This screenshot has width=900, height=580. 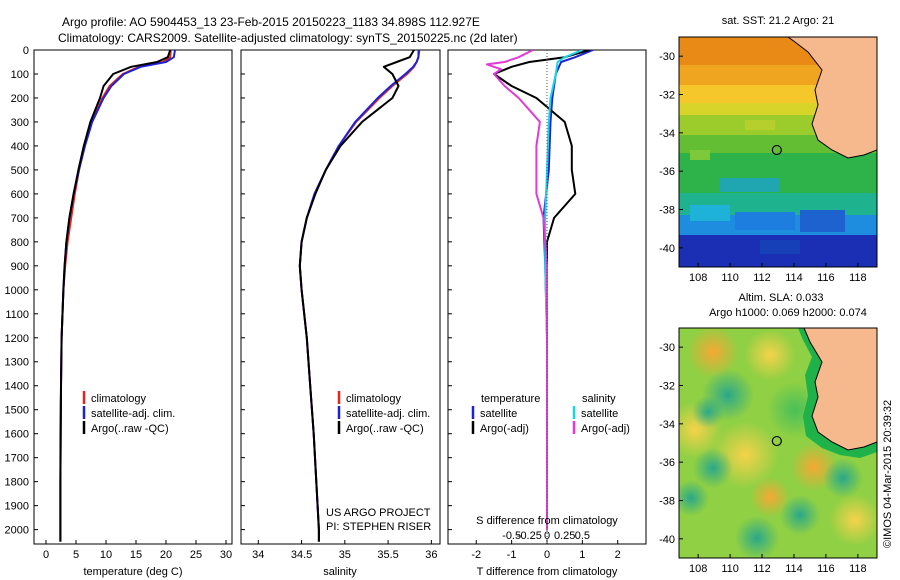 I want to click on x-tick-label: 34, so click(x=258, y=555).